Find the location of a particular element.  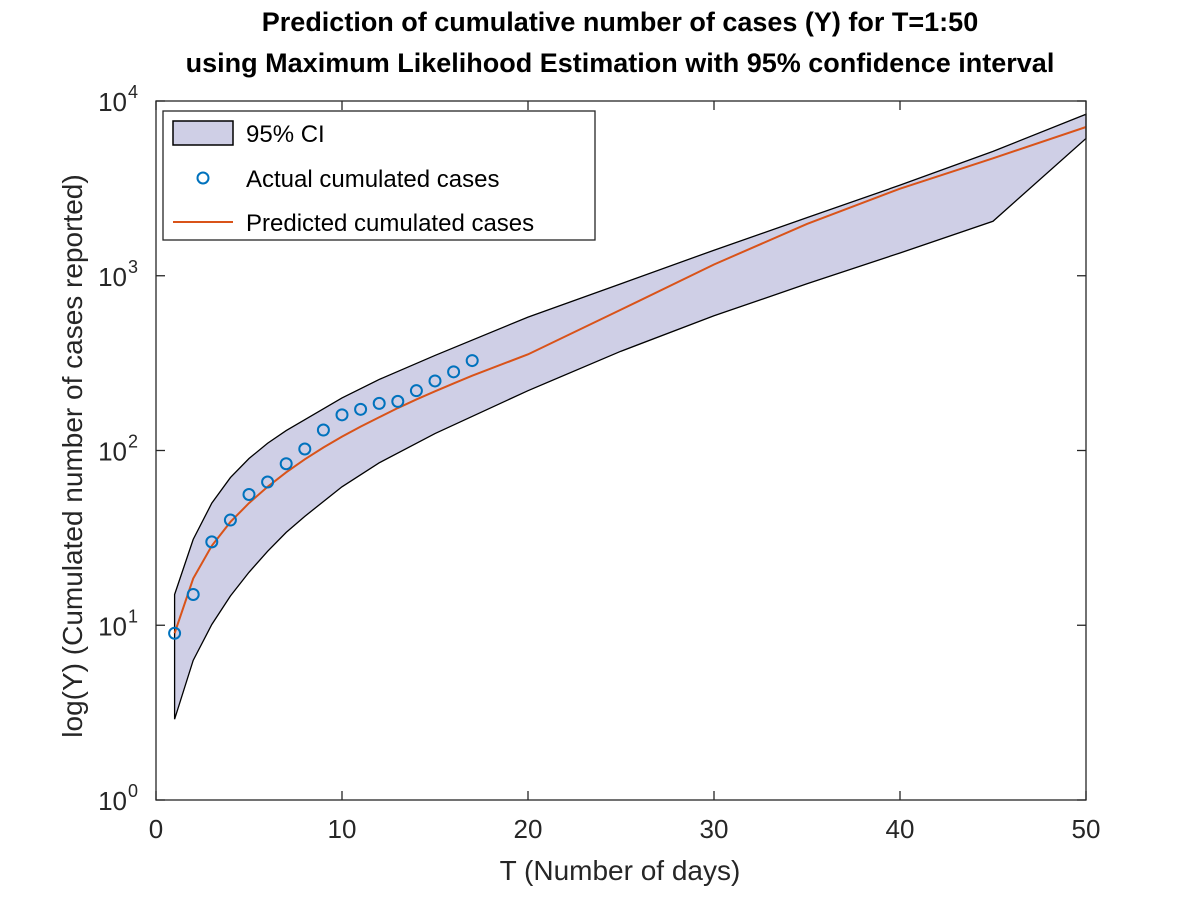

y-tick-exponent: 2 is located at coordinates (133, 442).